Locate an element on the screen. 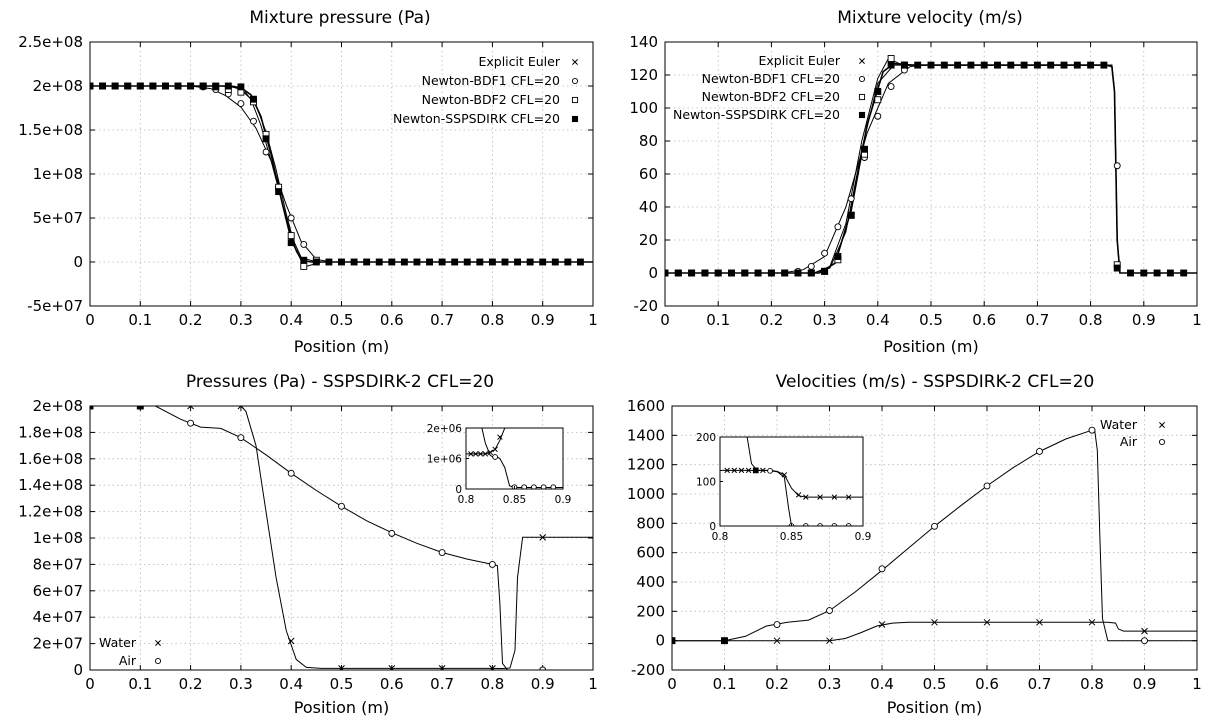 The height and width of the screenshot is (720, 1210). inset-x-tick-label: 0.8 is located at coordinates (466, 500).